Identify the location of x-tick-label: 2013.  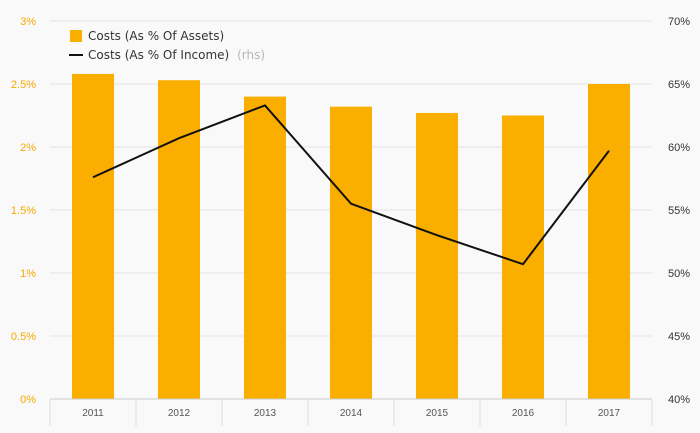
(265, 413).